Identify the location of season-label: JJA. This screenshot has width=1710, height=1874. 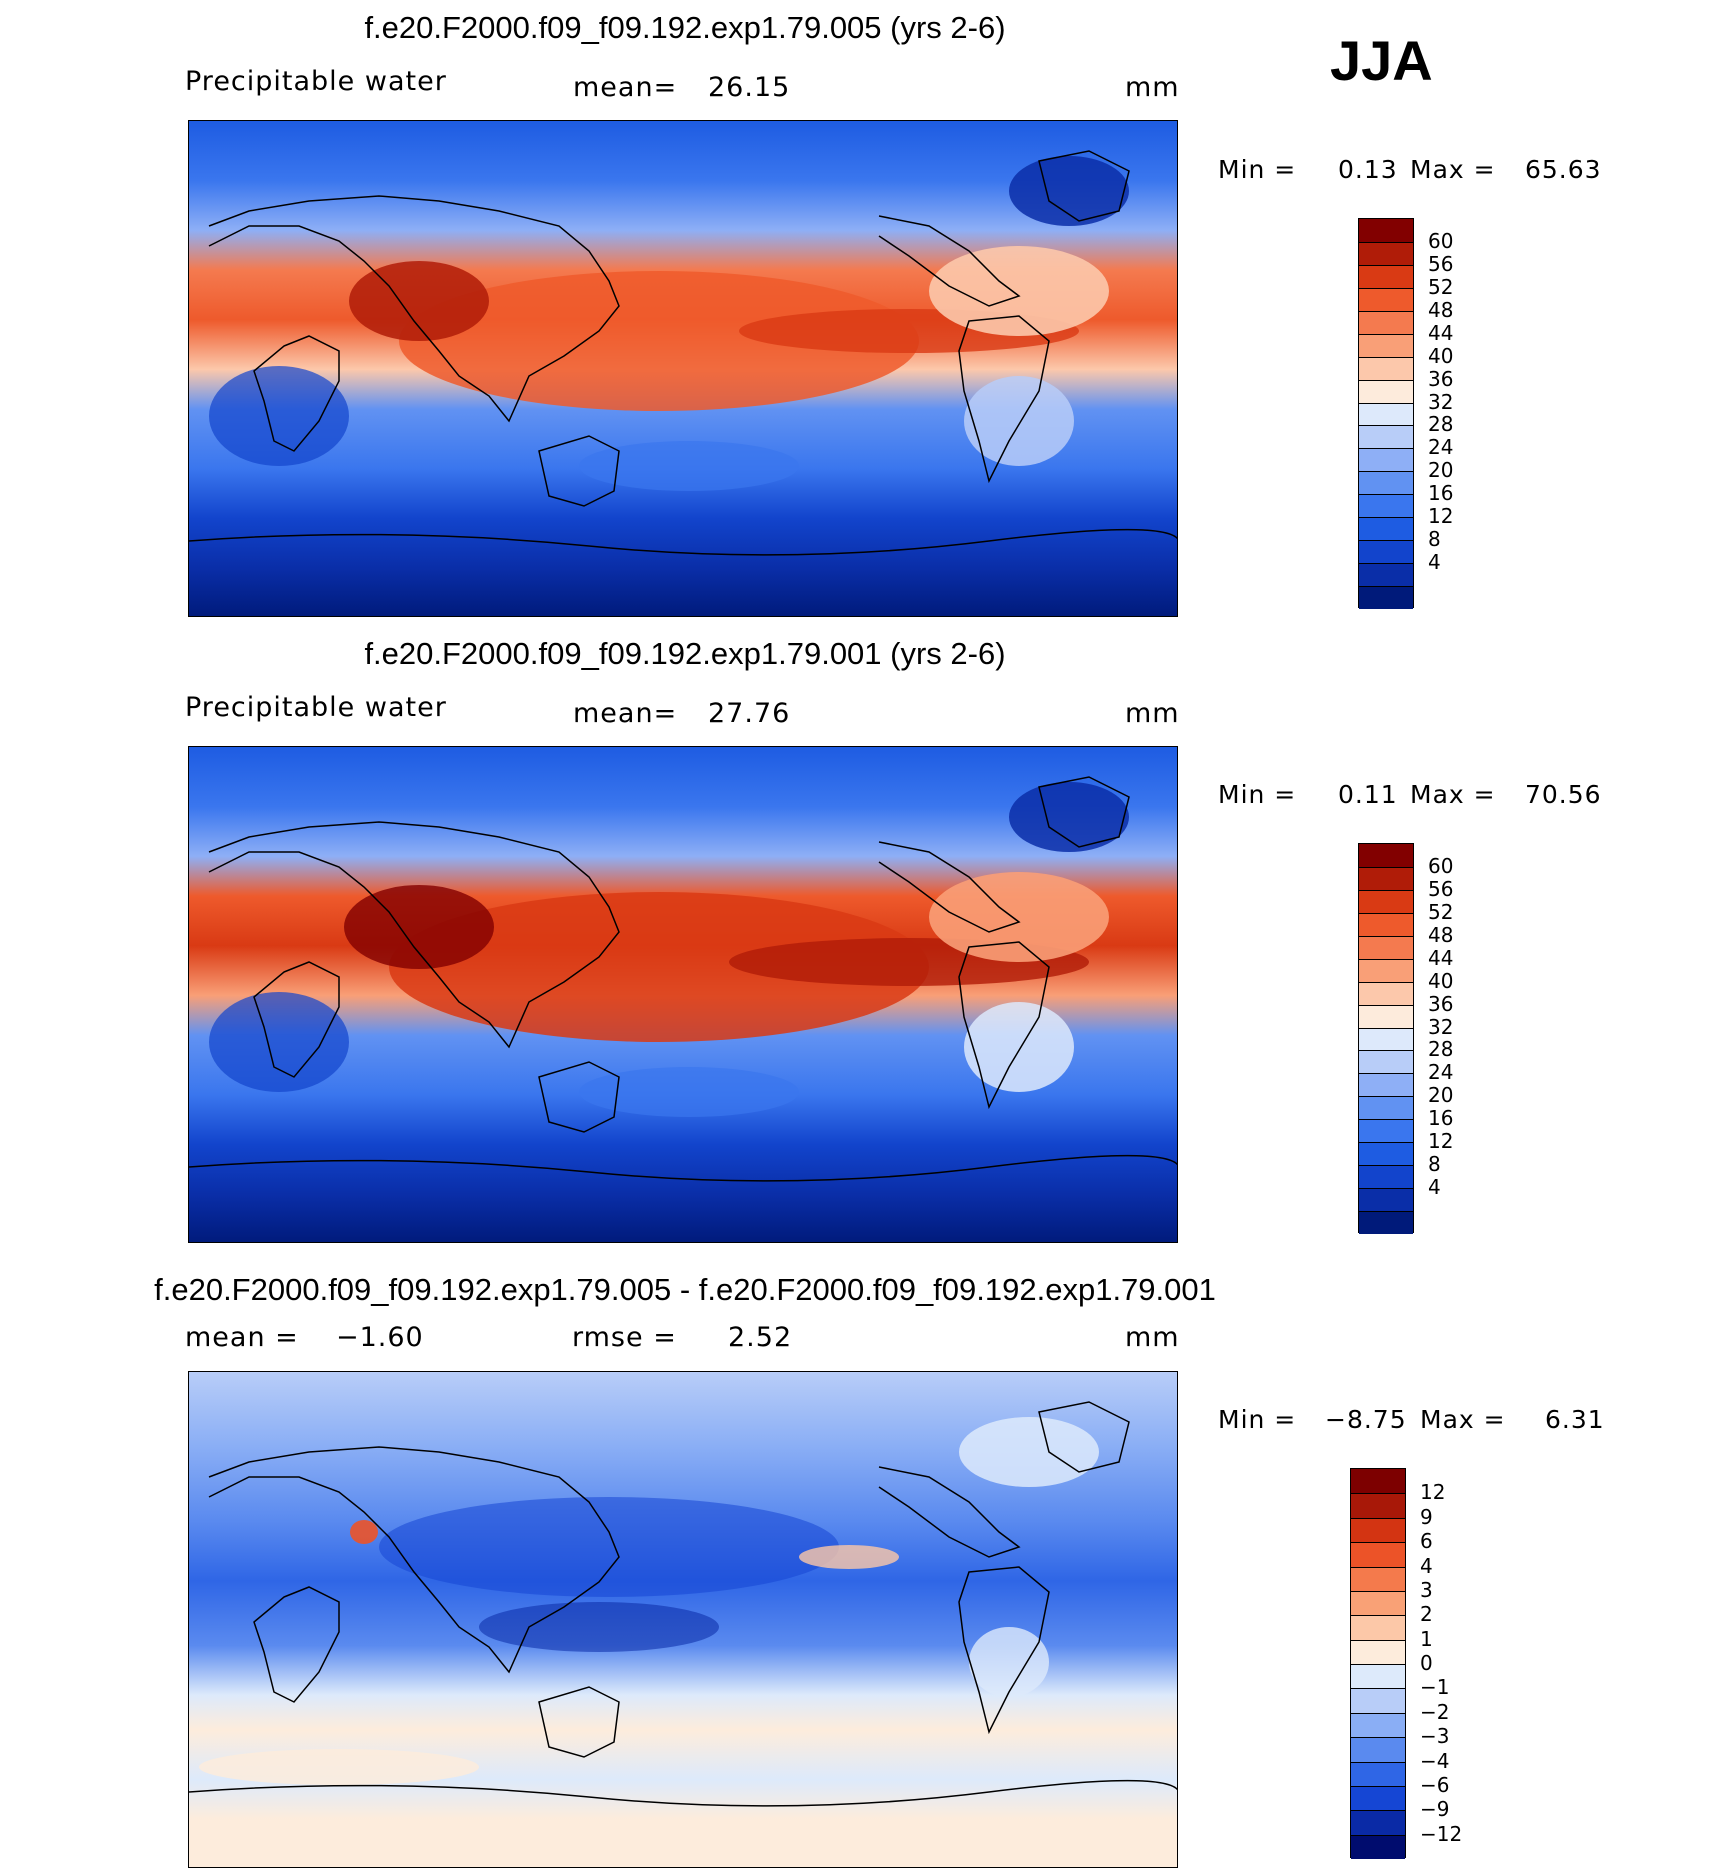
(1381, 60).